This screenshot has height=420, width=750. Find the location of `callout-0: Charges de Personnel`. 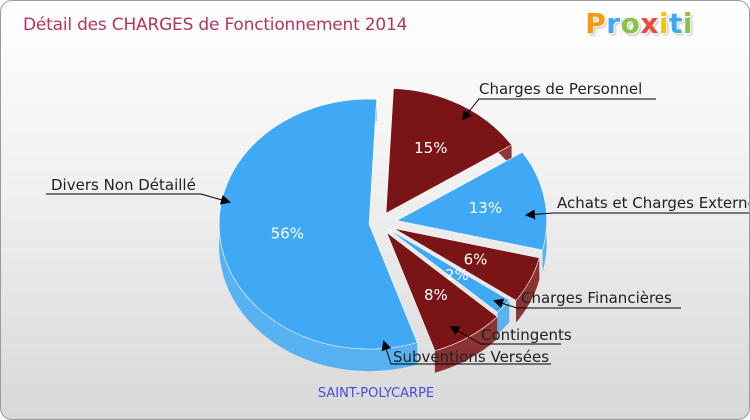

callout-0: Charges de Personnel is located at coordinates (558, 100).